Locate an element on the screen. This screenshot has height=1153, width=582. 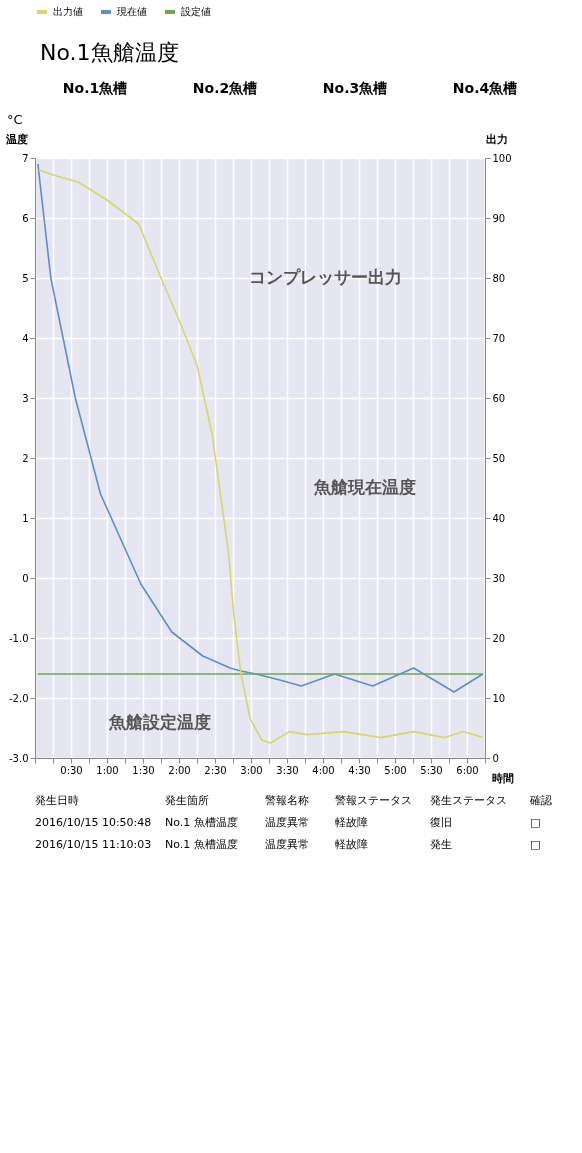
text: No.2魚槽 is located at coordinates (225, 88).